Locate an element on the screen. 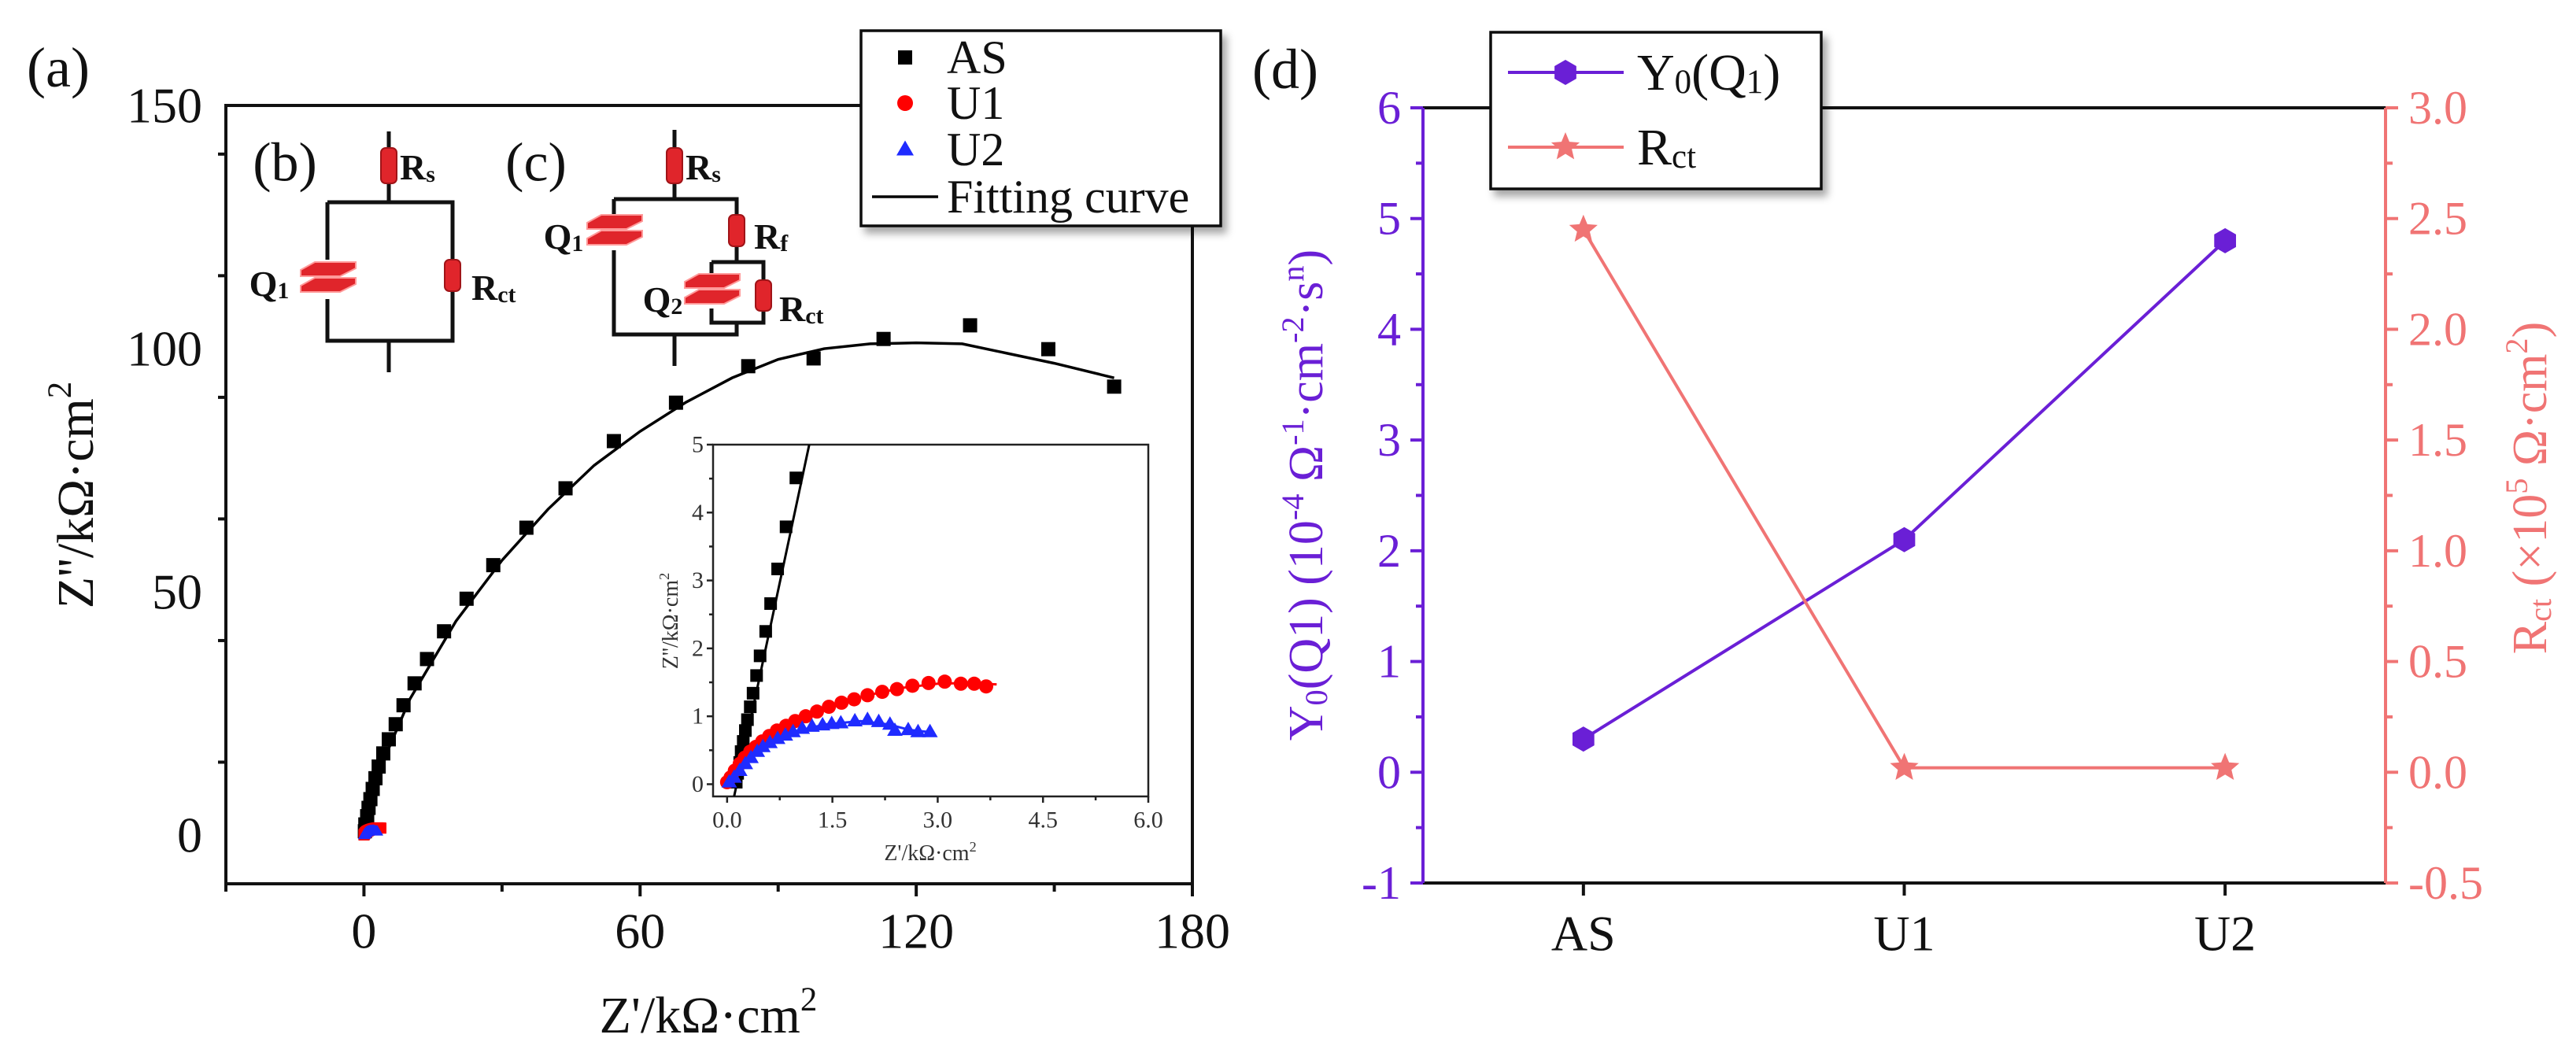  circuit-label-q2-part: 2 is located at coordinates (676, 307).